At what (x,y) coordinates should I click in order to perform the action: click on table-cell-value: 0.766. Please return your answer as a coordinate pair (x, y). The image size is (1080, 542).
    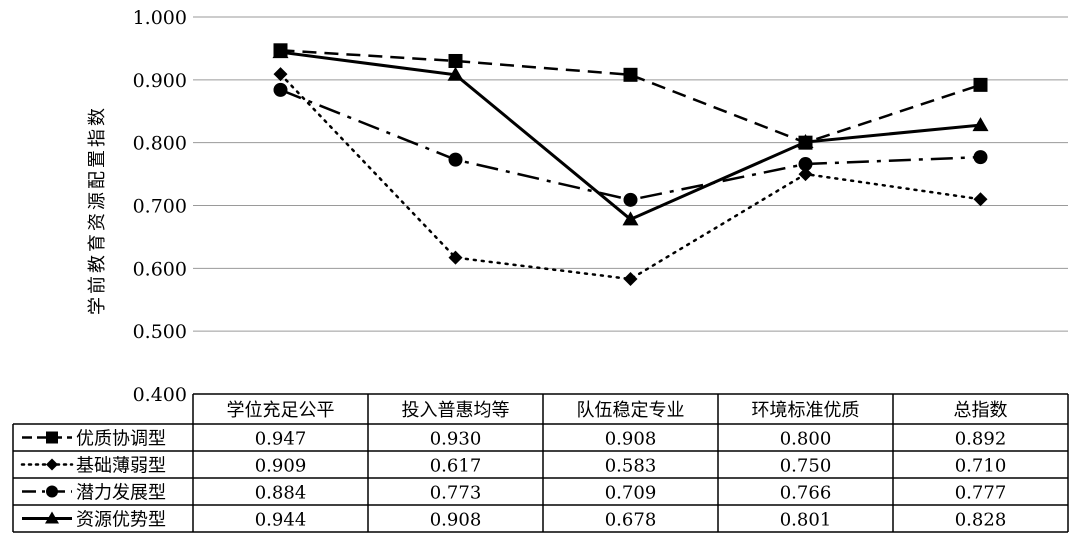
    Looking at the image, I should click on (806, 493).